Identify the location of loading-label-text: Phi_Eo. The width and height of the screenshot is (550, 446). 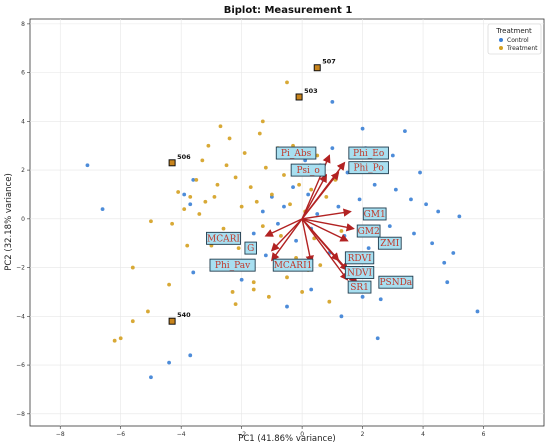
(368, 154).